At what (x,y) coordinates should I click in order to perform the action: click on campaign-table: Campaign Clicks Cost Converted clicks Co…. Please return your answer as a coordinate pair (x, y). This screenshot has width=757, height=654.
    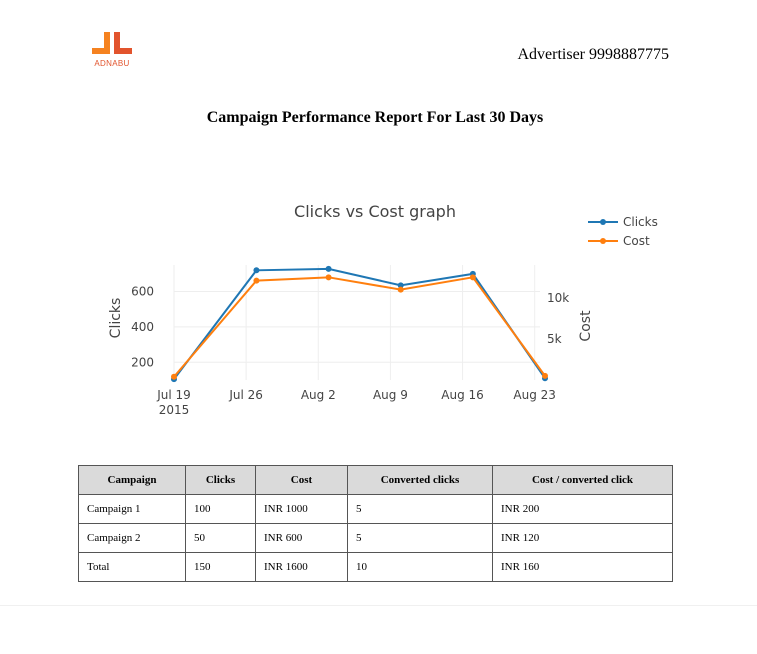
    Looking at the image, I should click on (375, 523).